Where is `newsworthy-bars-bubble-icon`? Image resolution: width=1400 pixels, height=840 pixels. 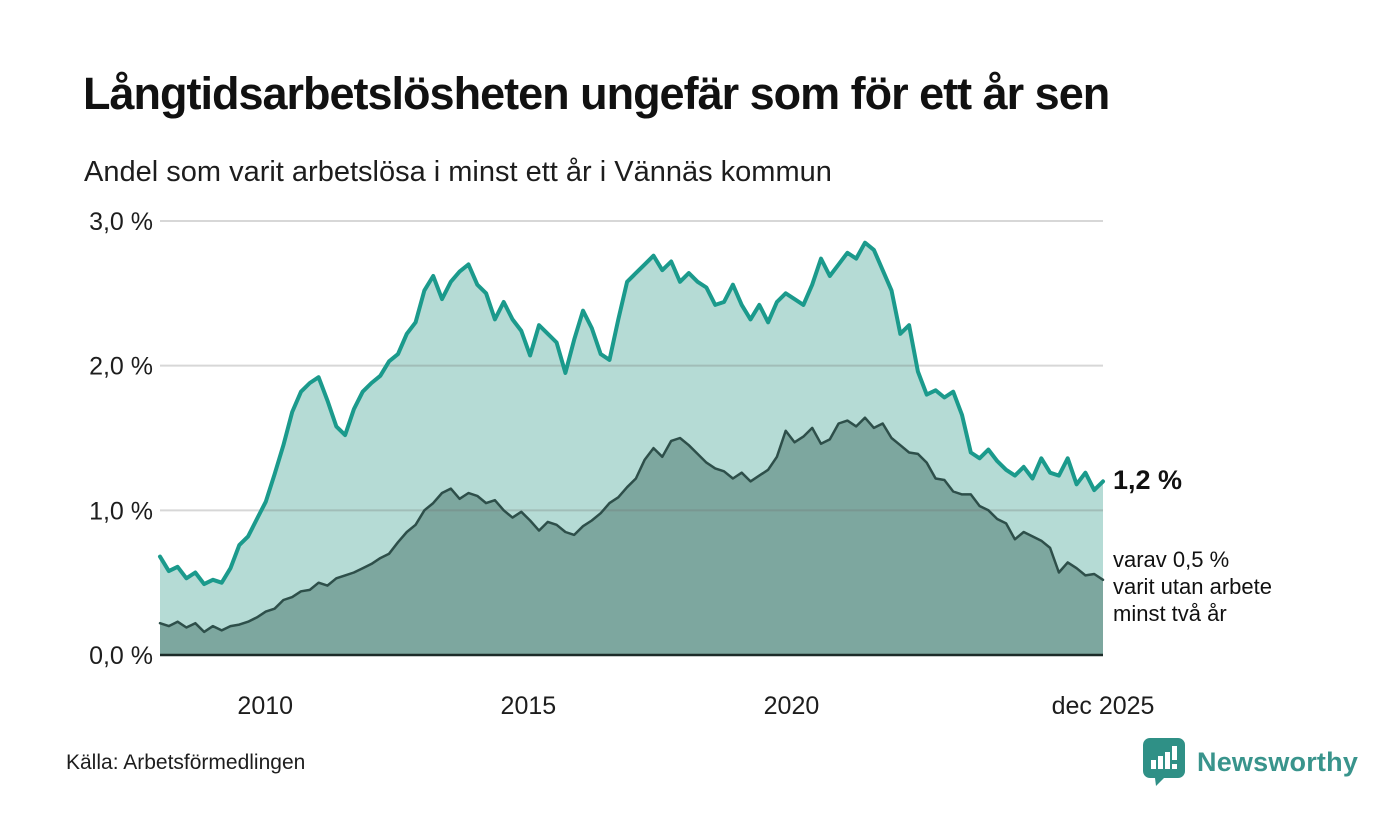 newsworthy-bars-bubble-icon is located at coordinates (1164, 762).